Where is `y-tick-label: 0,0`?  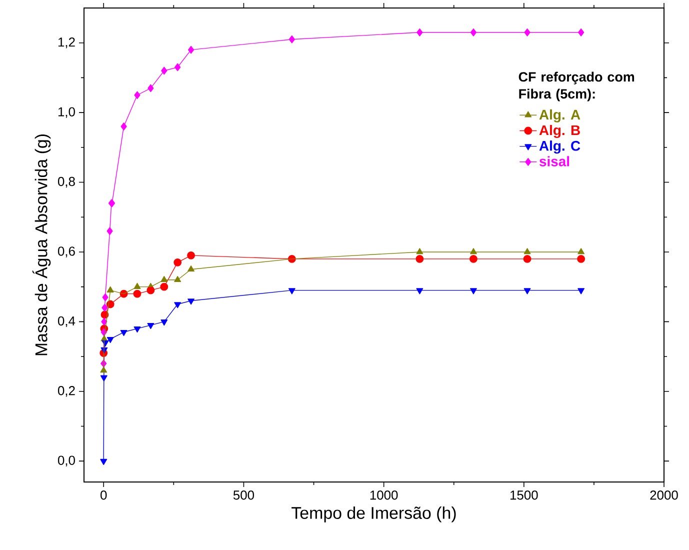
y-tick-label: 0,0 is located at coordinates (66, 461).